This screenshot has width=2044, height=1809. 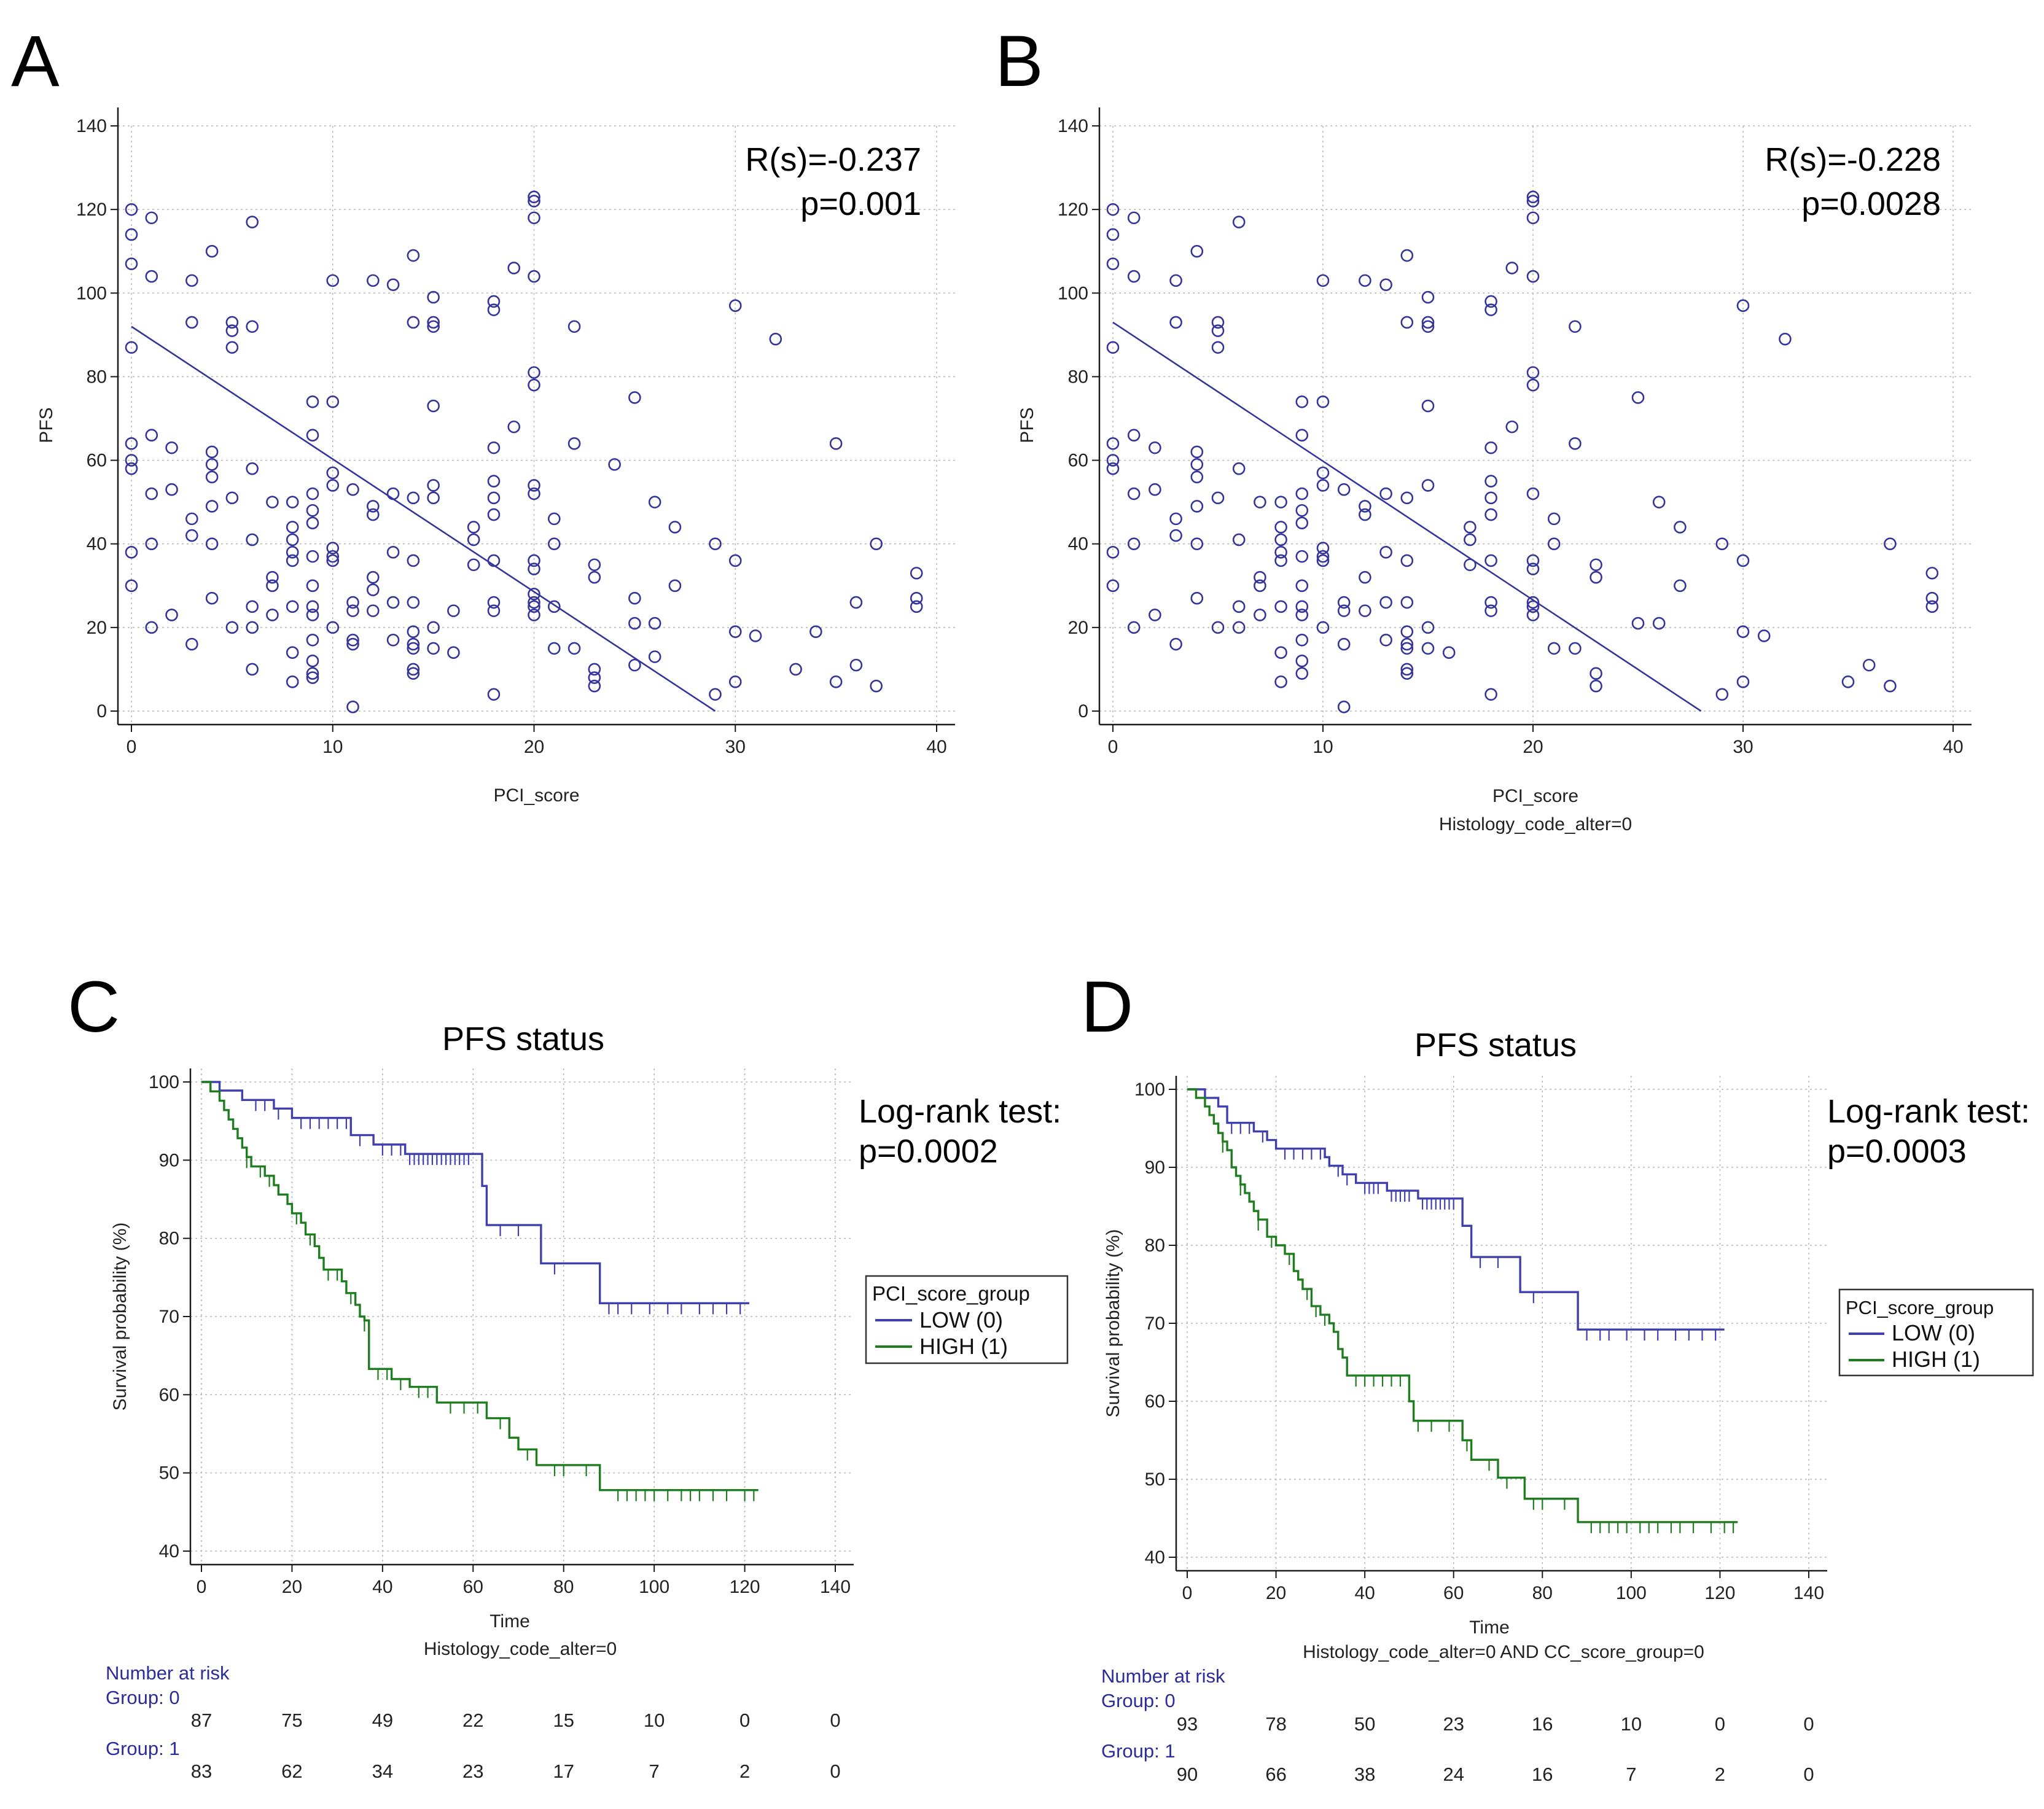 I want to click on panel-c-y-axis-label: Survival probability (%), so click(x=120, y=1317).